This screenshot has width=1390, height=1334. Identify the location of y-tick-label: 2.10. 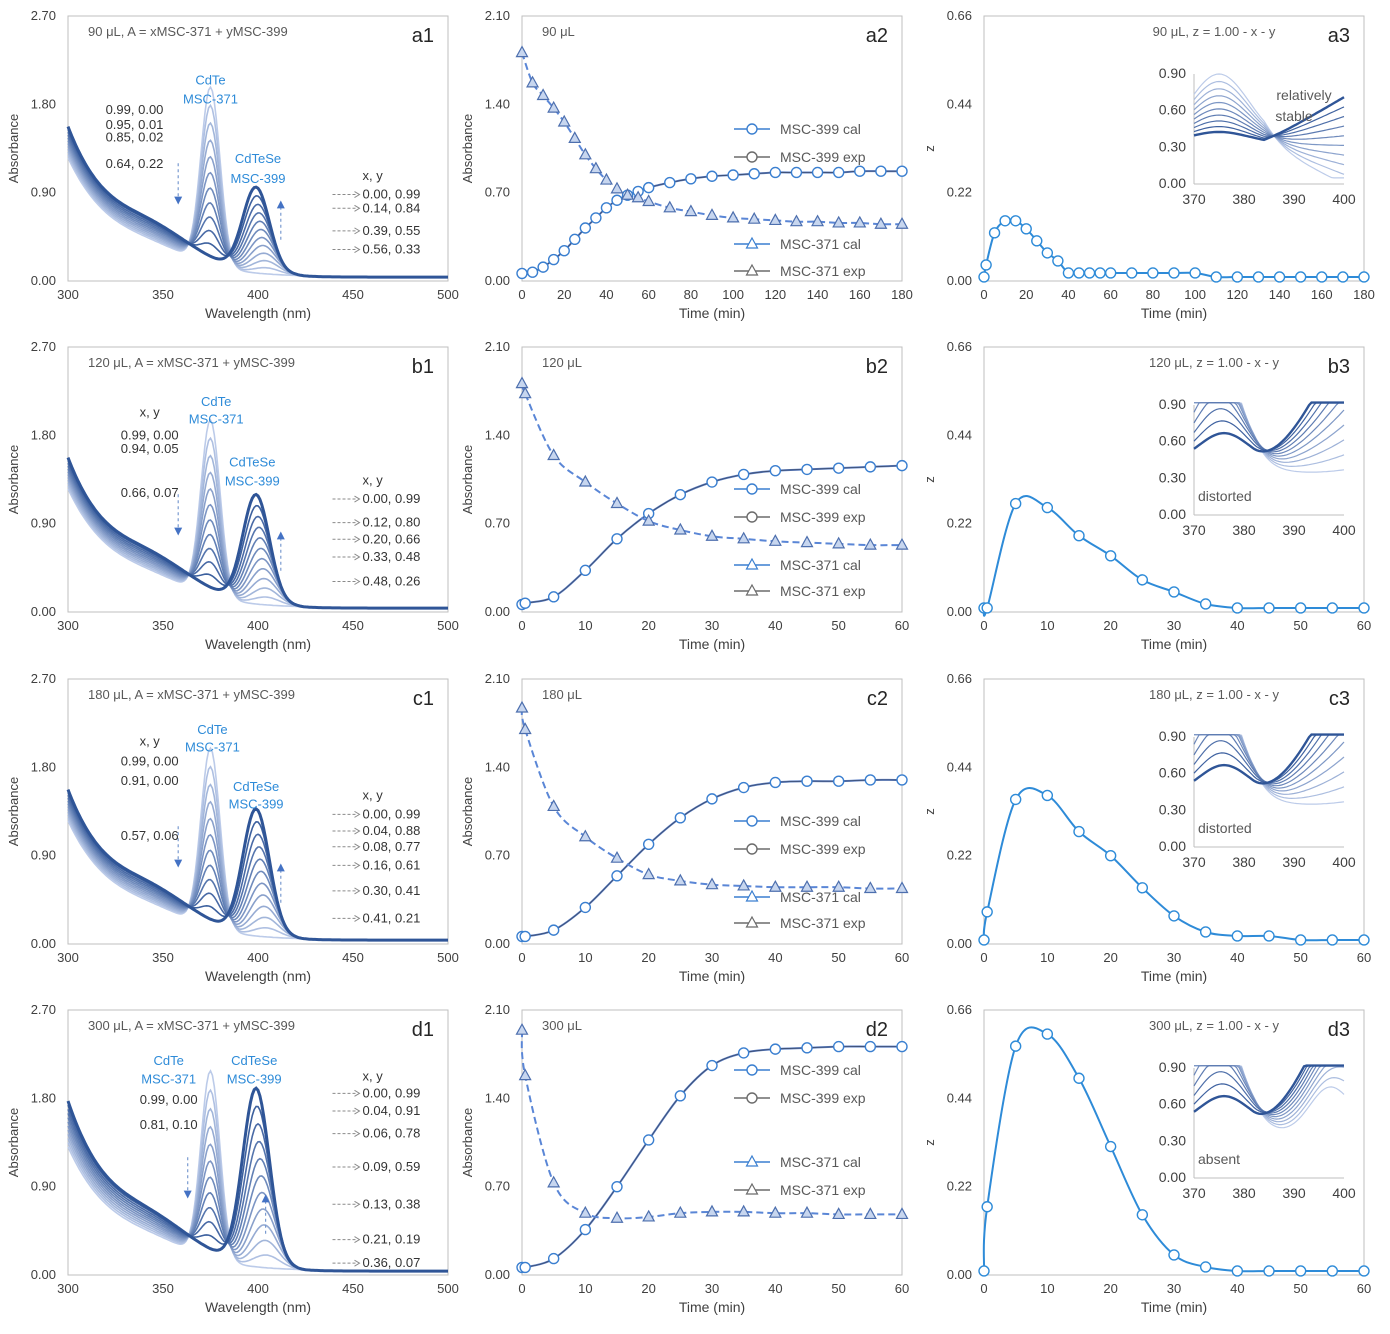
(497, 346).